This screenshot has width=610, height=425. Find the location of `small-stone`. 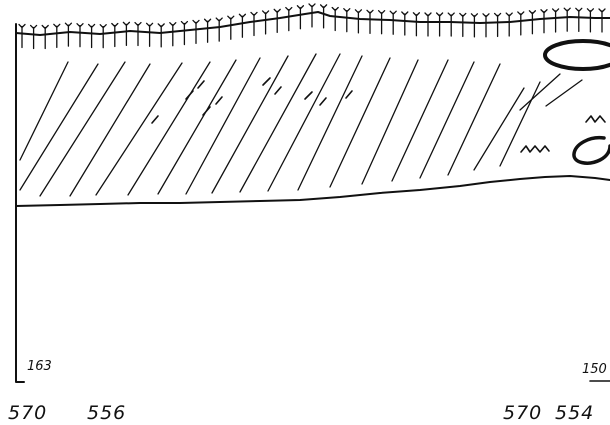

small-stone is located at coordinates (591, 150).